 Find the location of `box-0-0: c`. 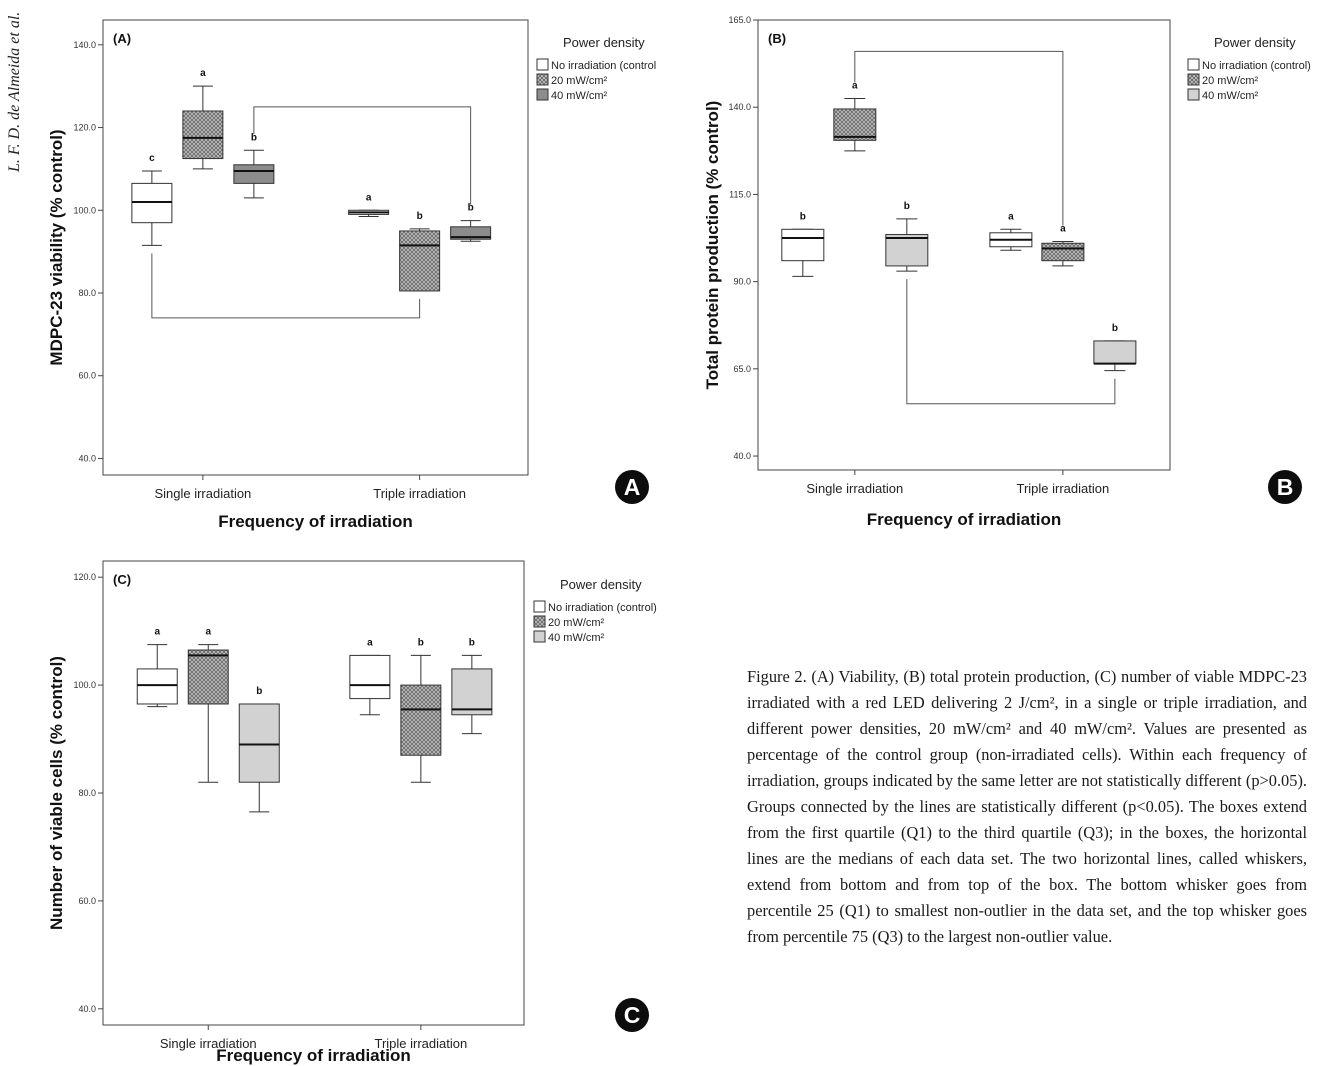

box-0-0: c is located at coordinates (152, 199).